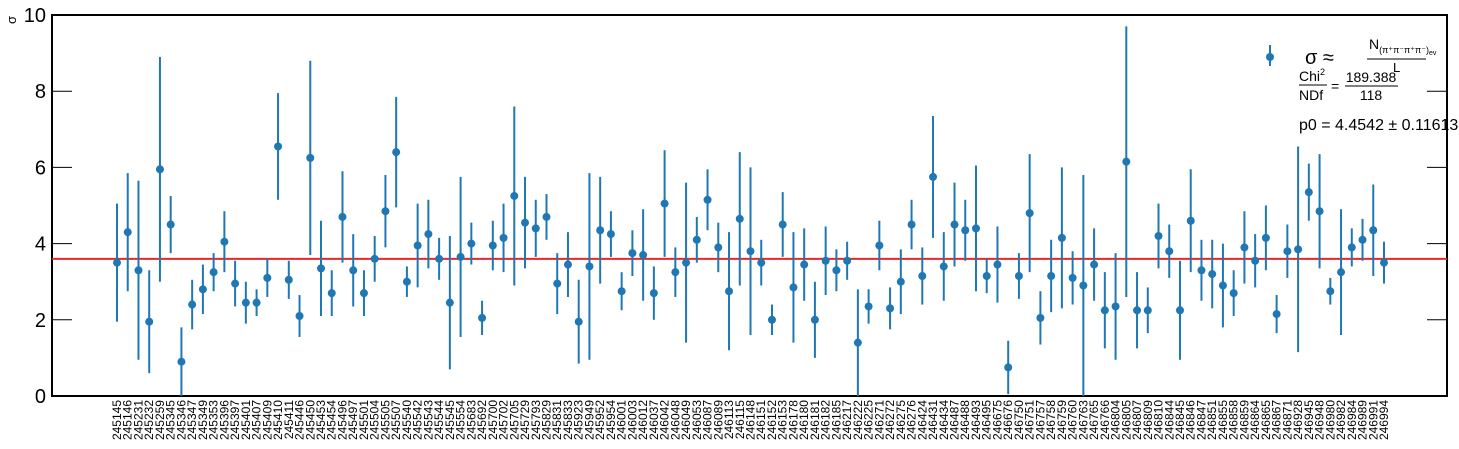  I want to click on x-tick-label: 245954, so click(611, 420).